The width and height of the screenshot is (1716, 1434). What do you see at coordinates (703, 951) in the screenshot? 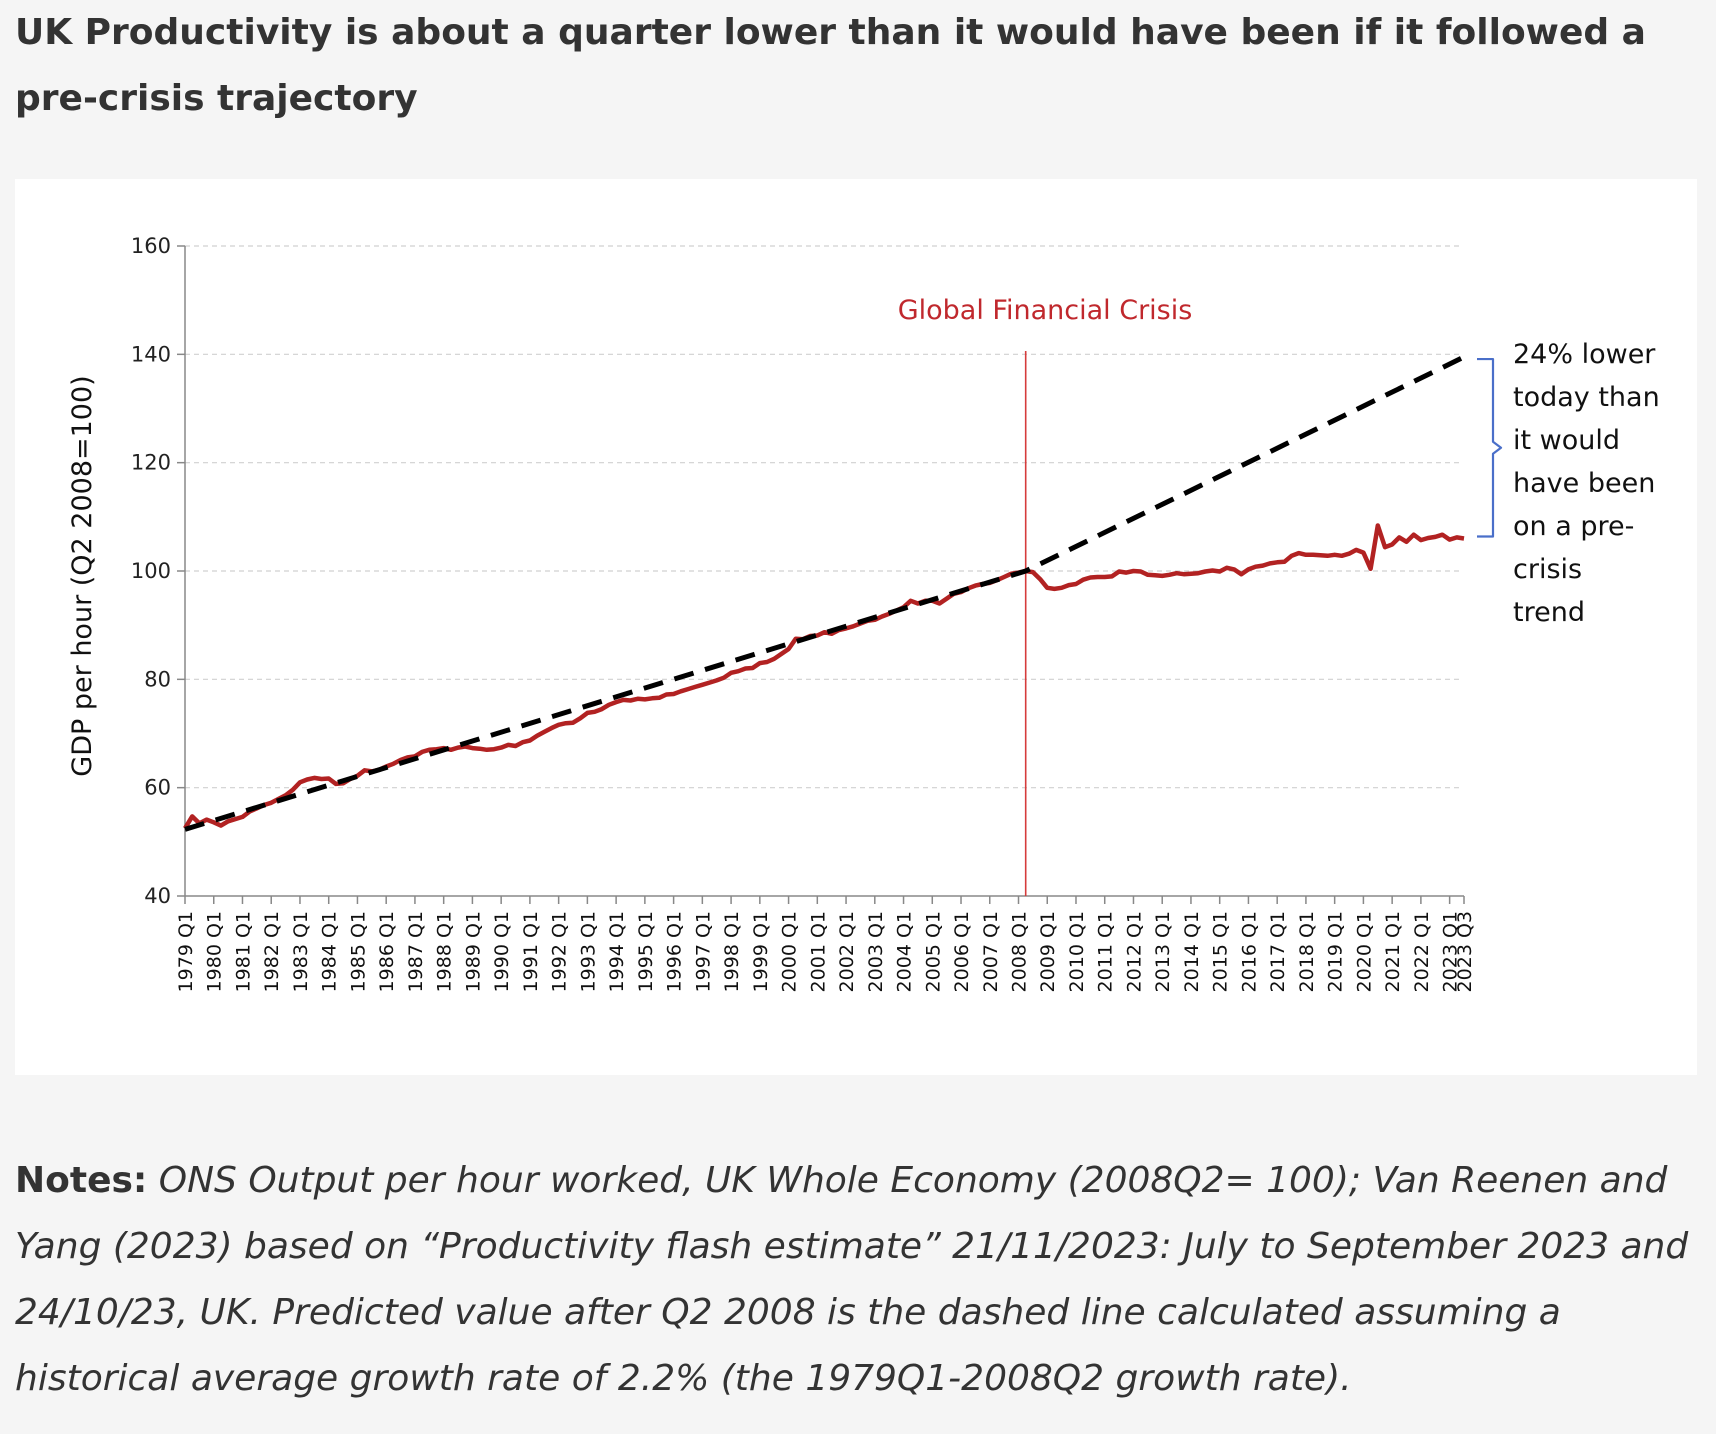
I see `x-tick-label: 1997 Q1` at bounding box center [703, 951].